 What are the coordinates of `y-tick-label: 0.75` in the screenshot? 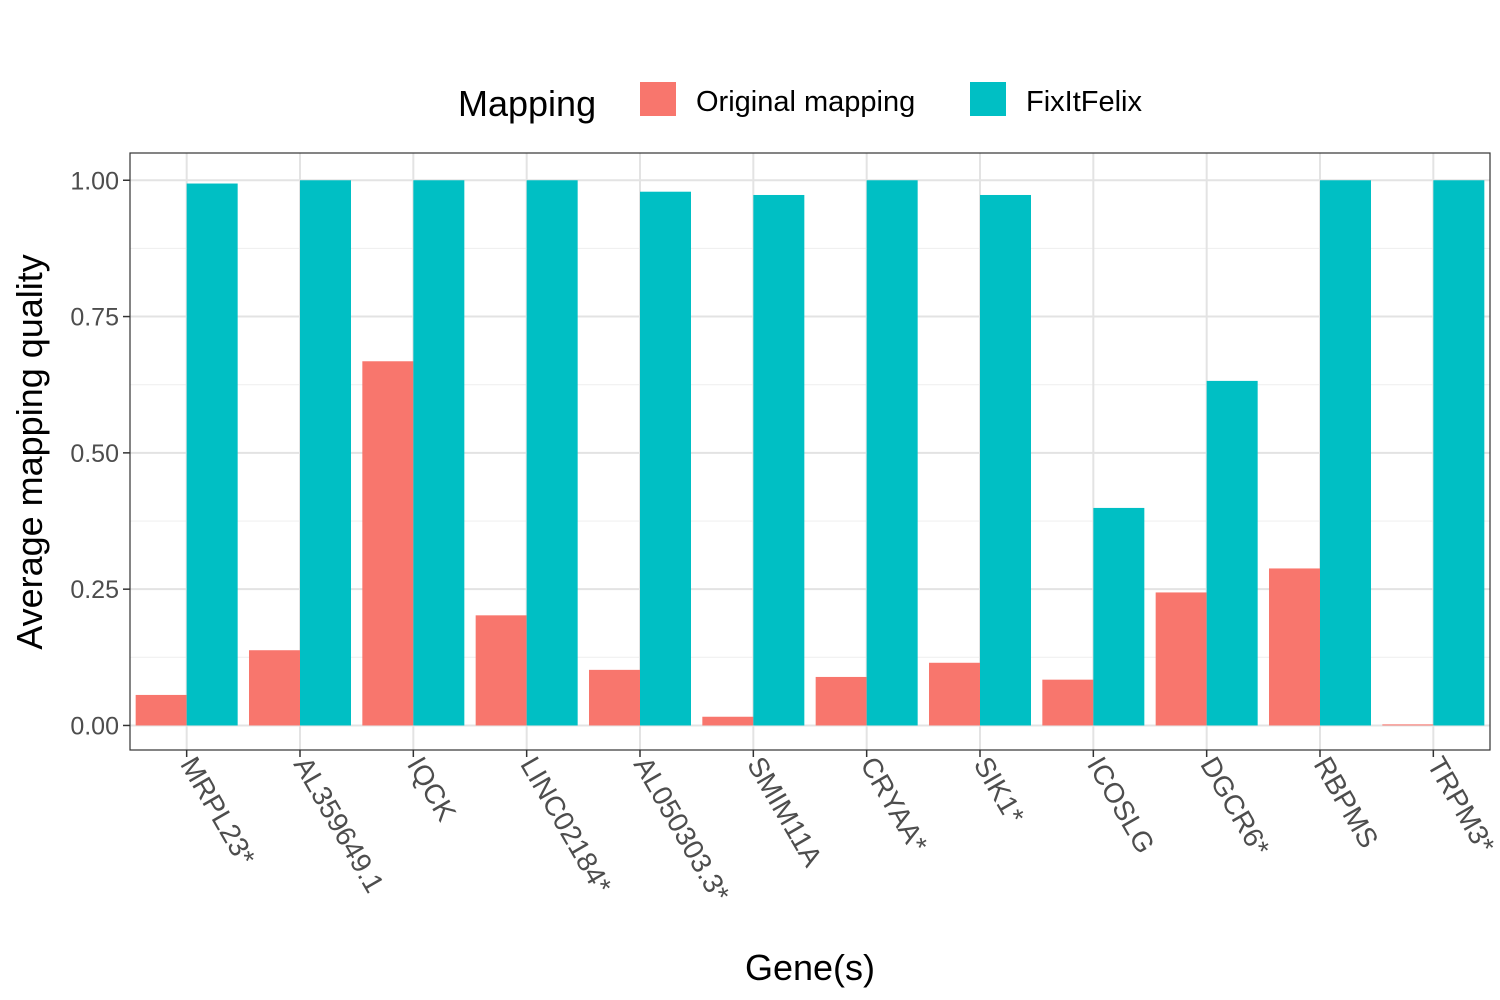 It's located at (94, 318).